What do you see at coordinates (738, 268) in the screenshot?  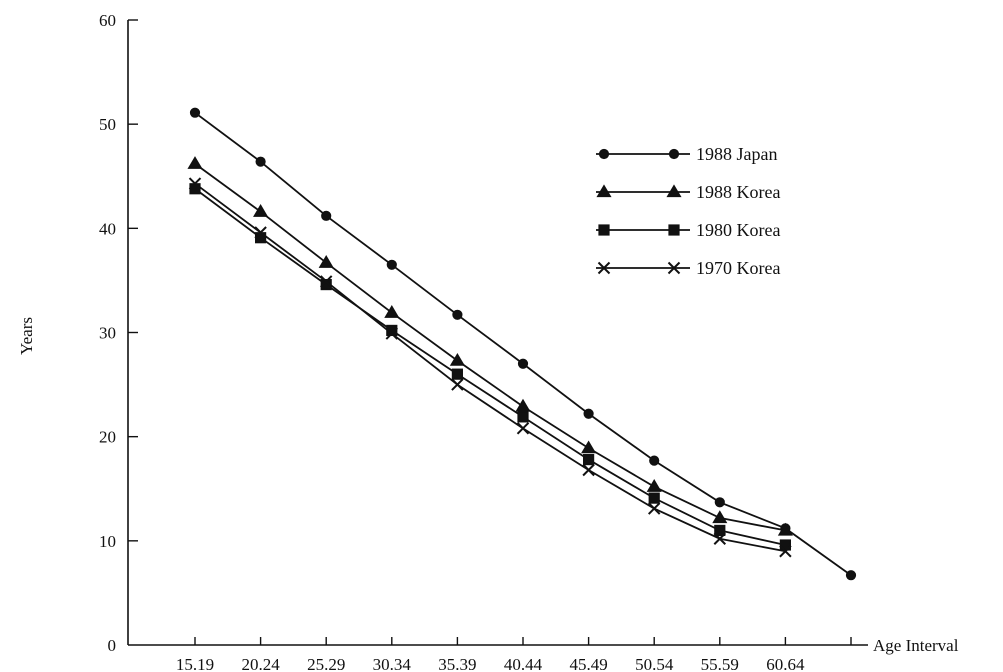 I see `legend-label: 1970 Korea` at bounding box center [738, 268].